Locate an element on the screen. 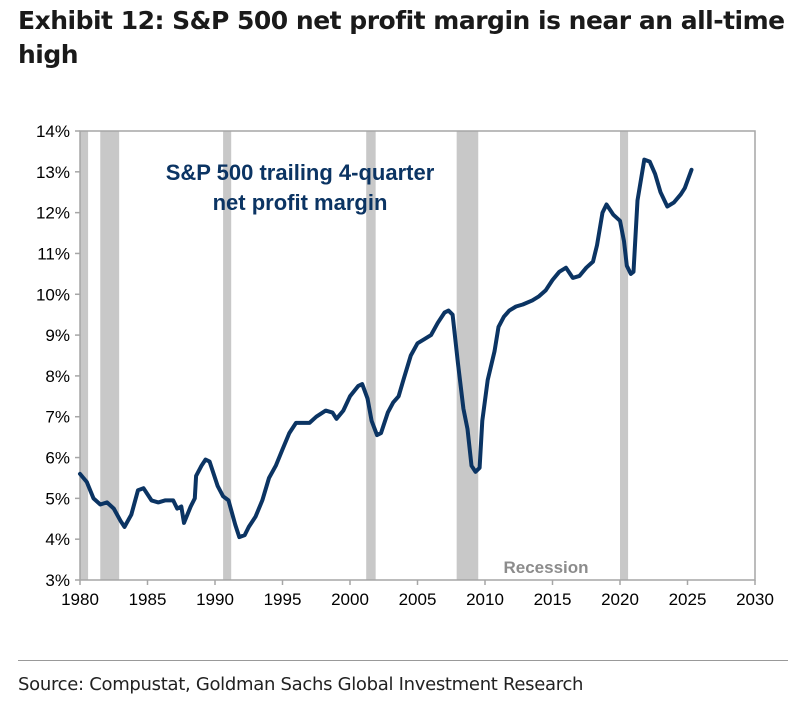 Image resolution: width=796 pixels, height=705 pixels. y-tick-label: 9% is located at coordinates (57, 335).